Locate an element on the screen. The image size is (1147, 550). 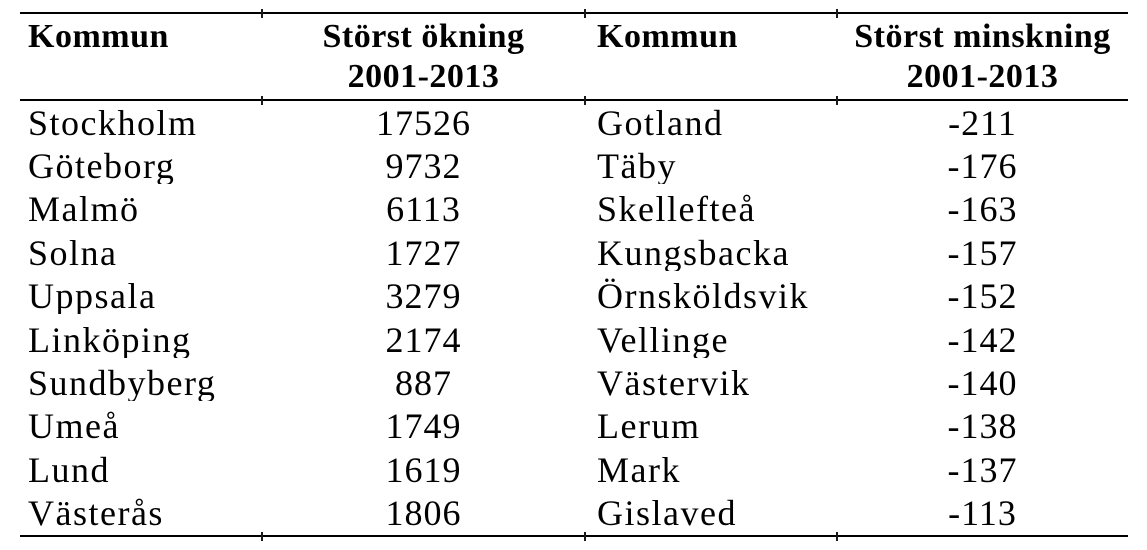
cell-kommun-decrease: Västervik is located at coordinates (674, 383).